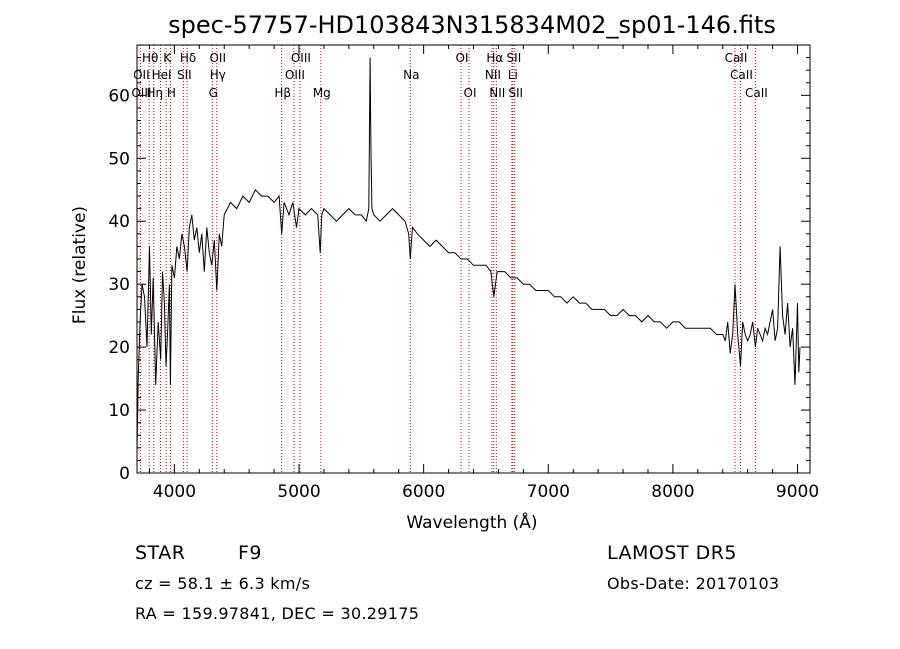  I want to click on line-marker-label-16: Li, so click(513, 75).